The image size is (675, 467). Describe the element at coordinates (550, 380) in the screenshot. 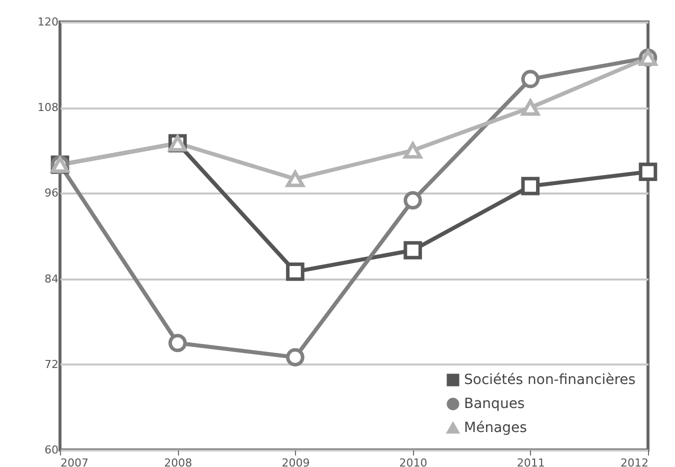

I see `legend-label: Sociétés non-financières` at that location.